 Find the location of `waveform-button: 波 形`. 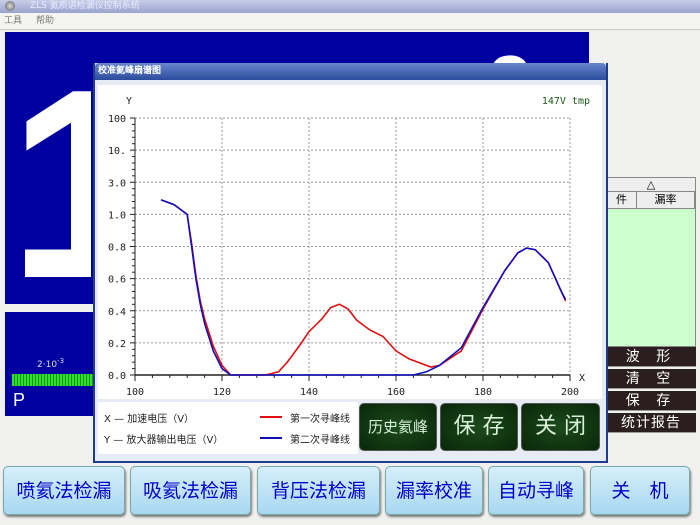

waveform-button: 波 形 is located at coordinates (651, 357).